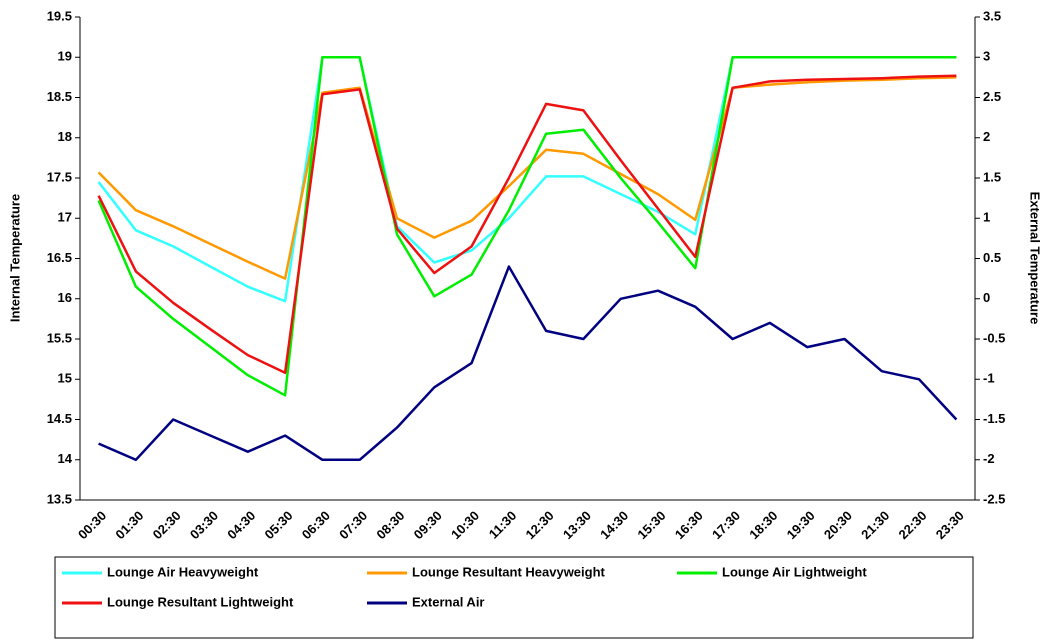 The image size is (1046, 640). What do you see at coordinates (1035, 258) in the screenshot?
I see `y2-axis-label: External Temperature` at bounding box center [1035, 258].